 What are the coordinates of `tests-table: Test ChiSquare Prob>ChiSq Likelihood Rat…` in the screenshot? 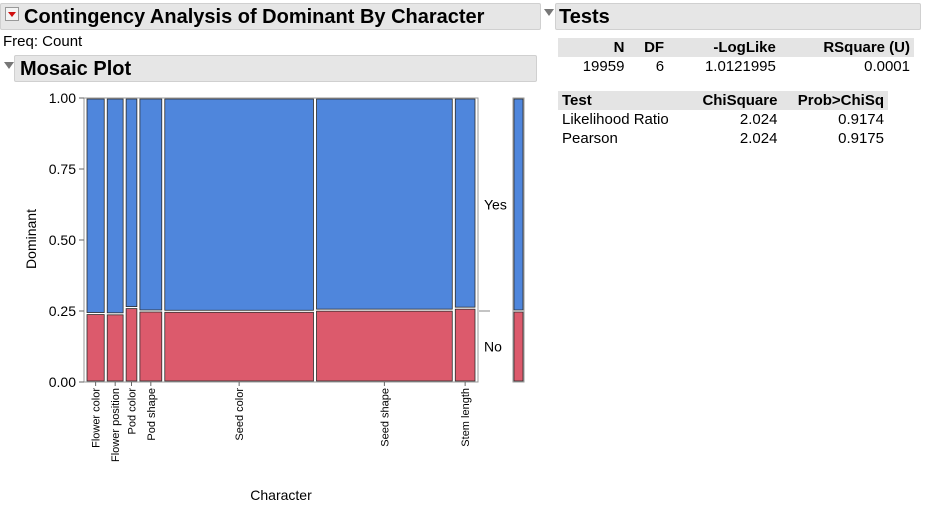 It's located at (723, 119).